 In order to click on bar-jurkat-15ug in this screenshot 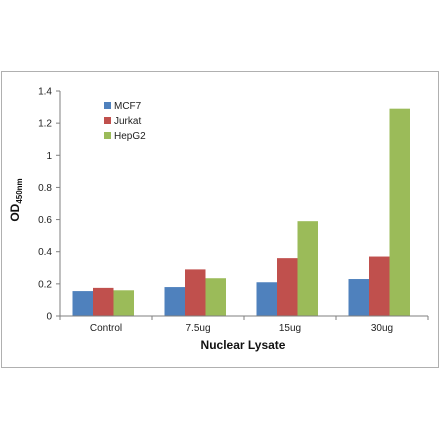, I will do `click(287, 287)`.